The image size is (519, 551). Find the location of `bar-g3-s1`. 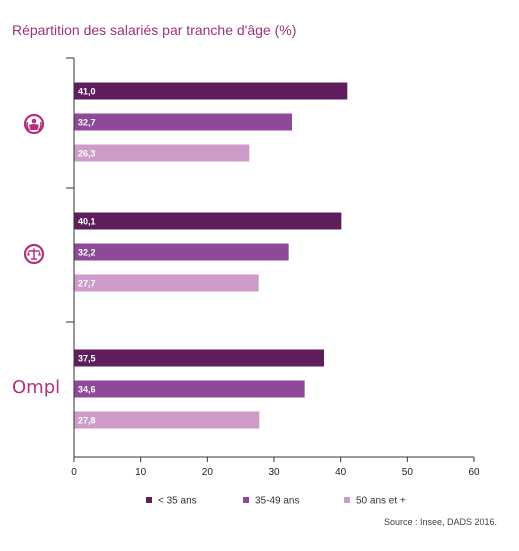

bar-g3-s1 is located at coordinates (199, 358).